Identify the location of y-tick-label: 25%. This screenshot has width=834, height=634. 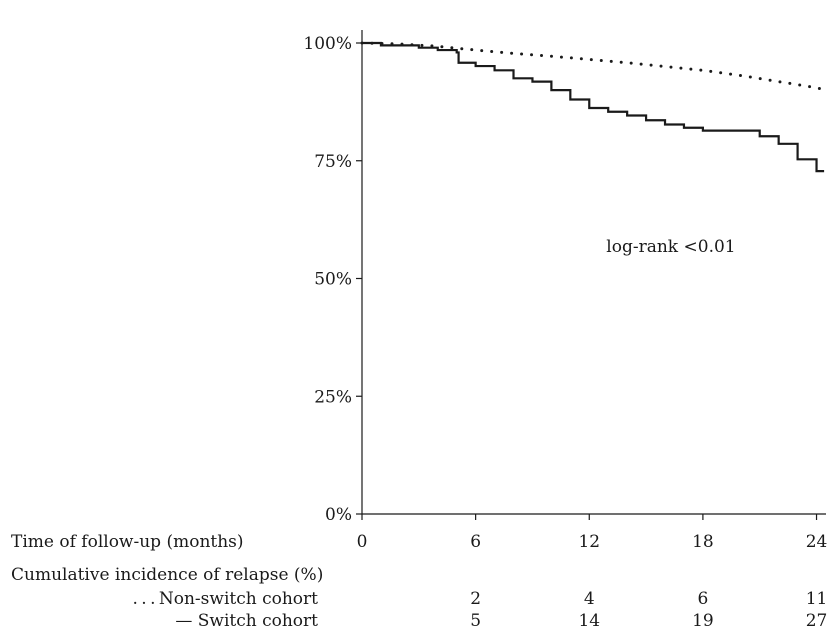
(333, 397).